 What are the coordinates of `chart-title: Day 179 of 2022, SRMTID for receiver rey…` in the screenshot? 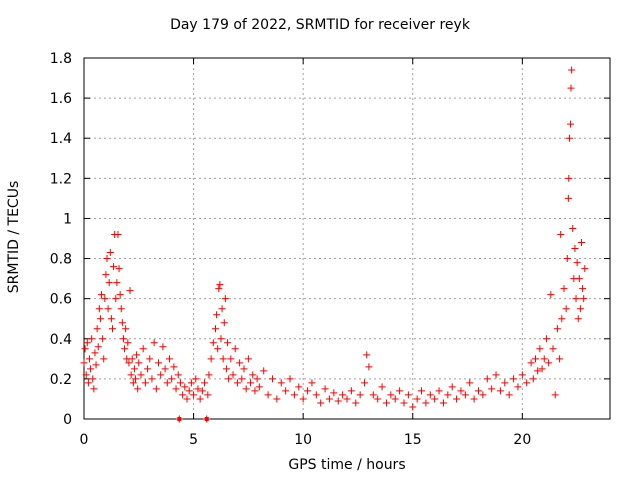 It's located at (320, 25).